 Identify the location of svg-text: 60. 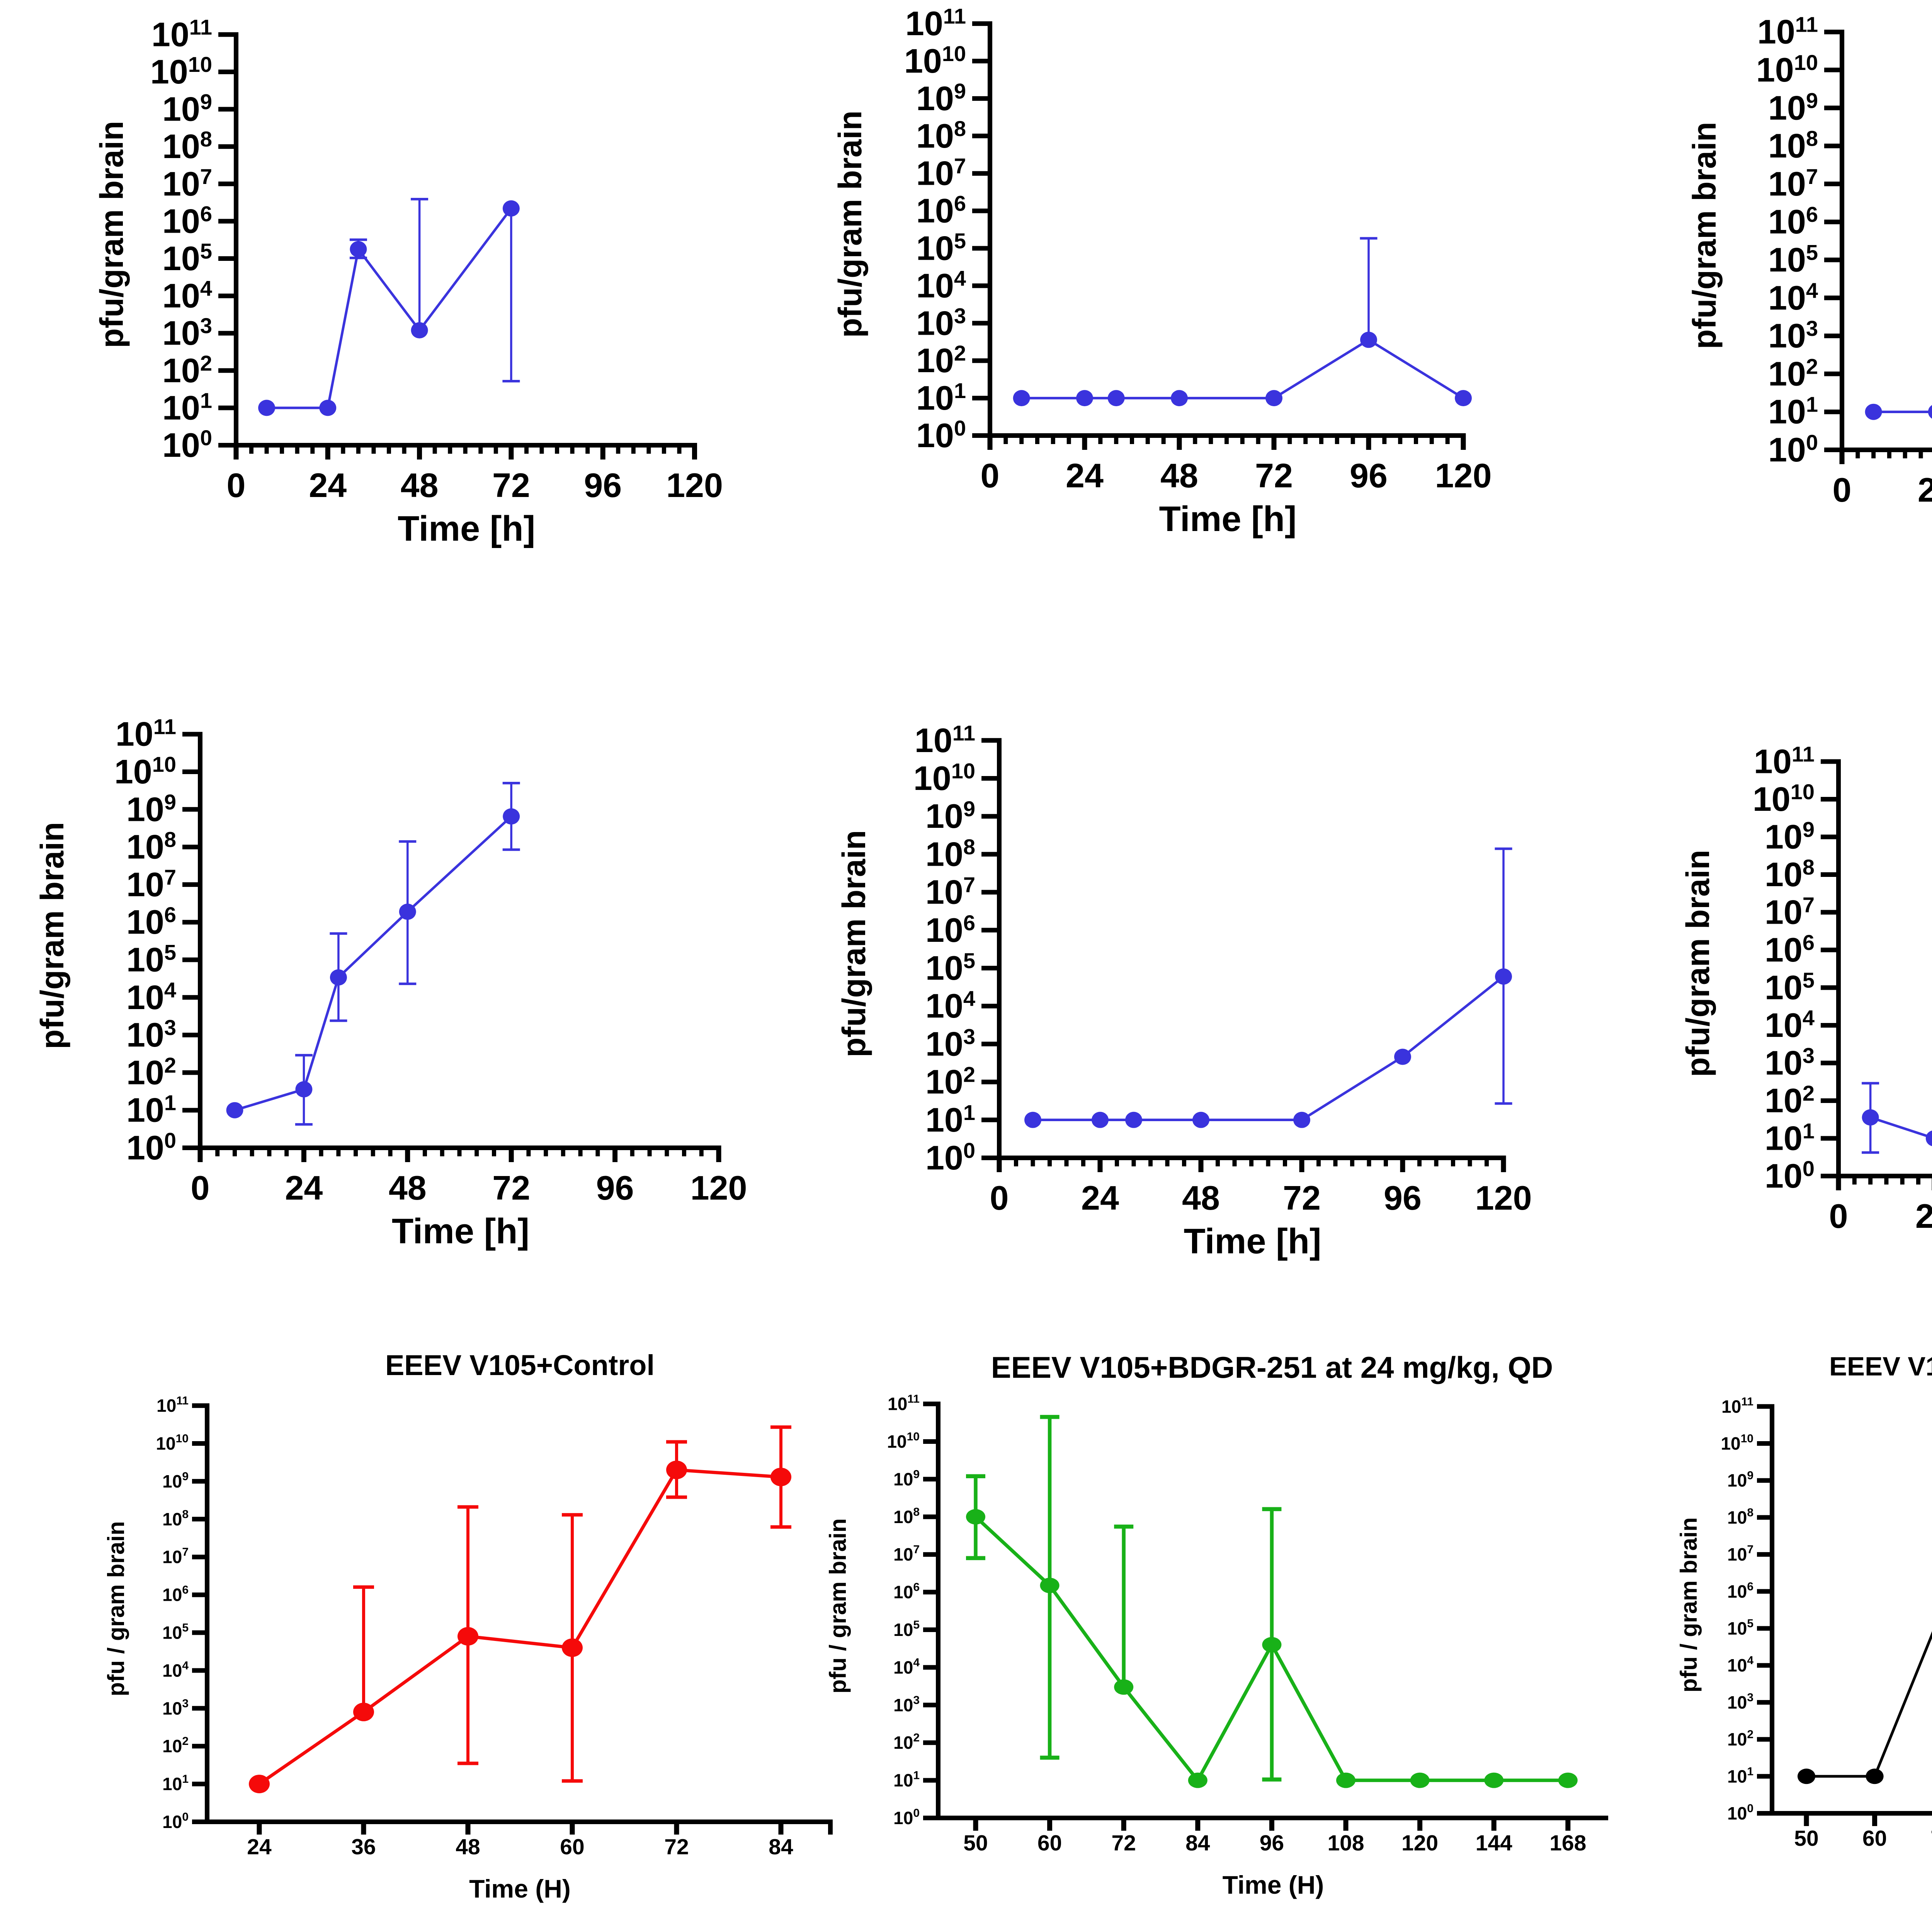
(1049, 1843).